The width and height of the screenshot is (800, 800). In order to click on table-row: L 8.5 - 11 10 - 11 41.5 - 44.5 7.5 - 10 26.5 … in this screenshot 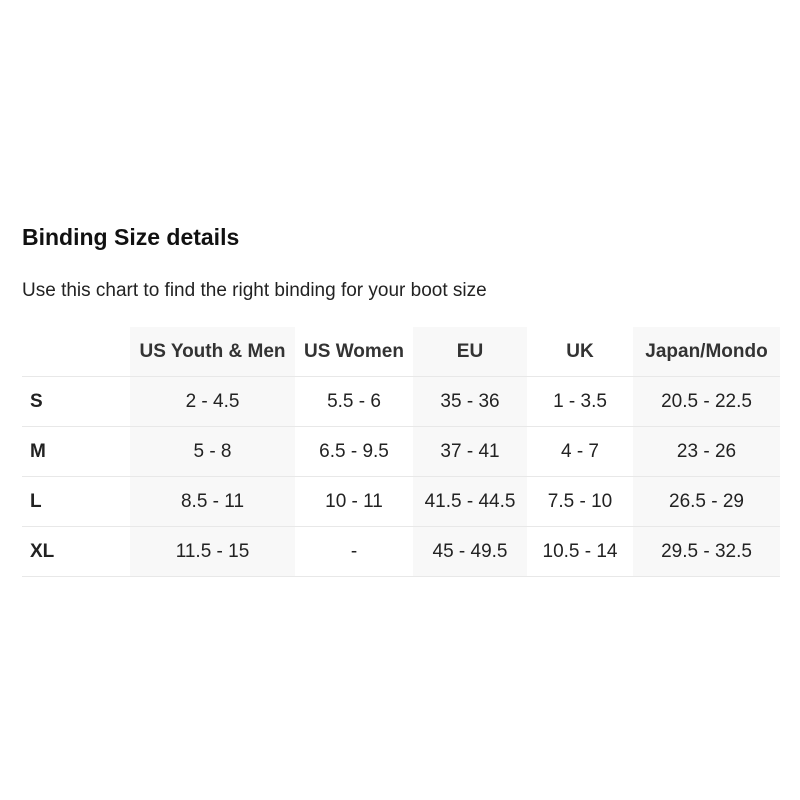, I will do `click(401, 501)`.